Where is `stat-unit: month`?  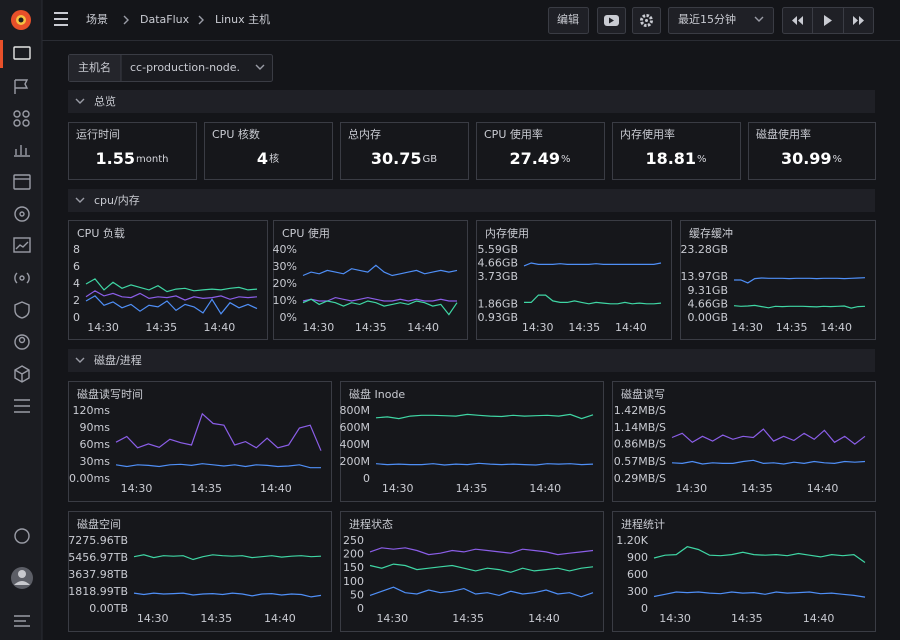 stat-unit: month is located at coordinates (152, 159).